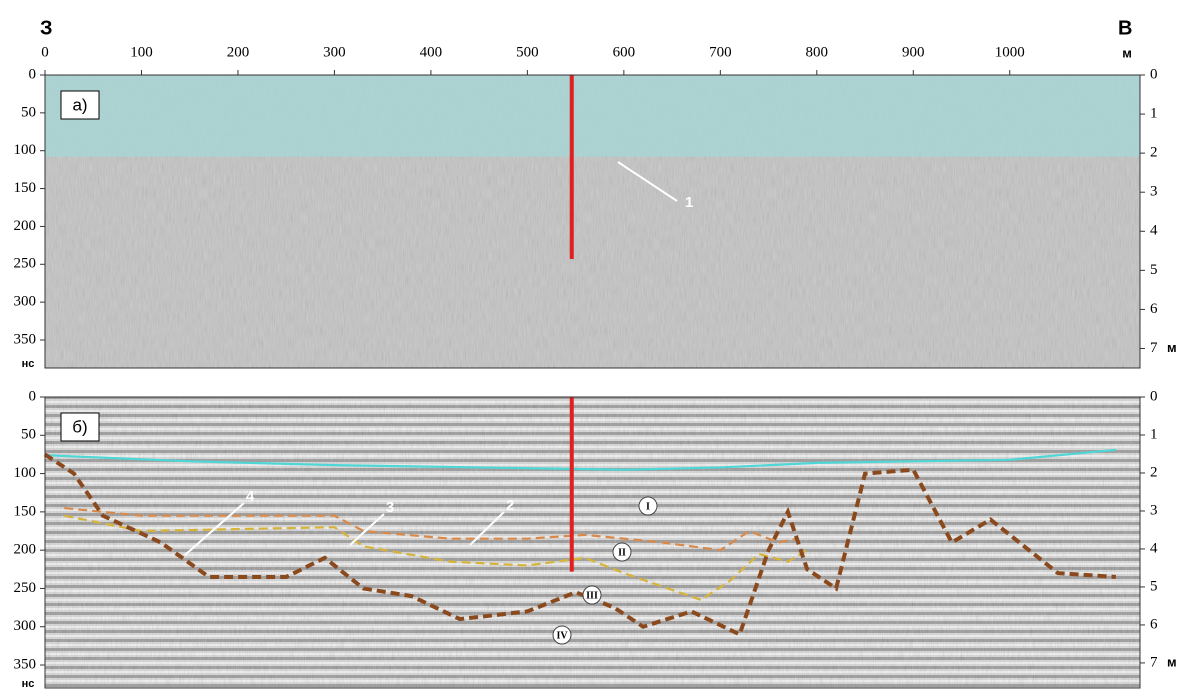 The height and width of the screenshot is (698, 1180). I want to click on panel-label: б), so click(79, 426).